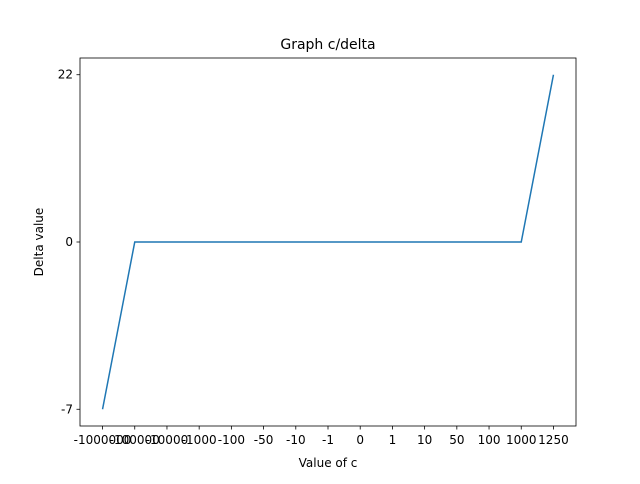 The height and width of the screenshot is (484, 640). I want to click on x-tick-label: -100, so click(231, 440).